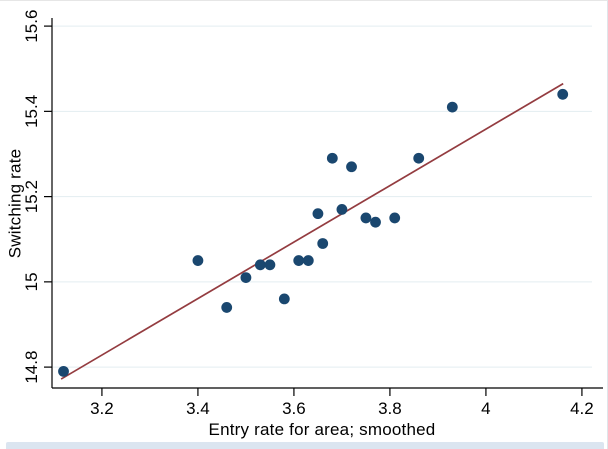  Describe the element at coordinates (31, 281) in the screenshot. I see `y-tick-label: 15` at that location.